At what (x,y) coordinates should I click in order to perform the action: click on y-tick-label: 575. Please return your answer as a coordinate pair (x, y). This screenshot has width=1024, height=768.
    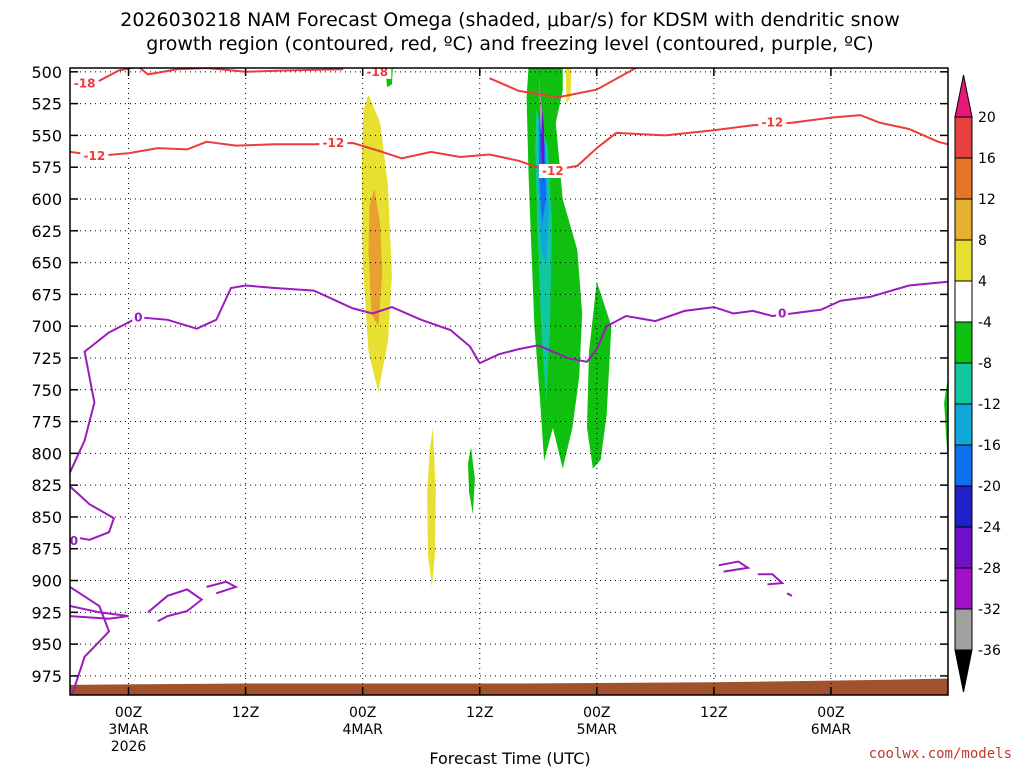
    Looking at the image, I should click on (46, 167).